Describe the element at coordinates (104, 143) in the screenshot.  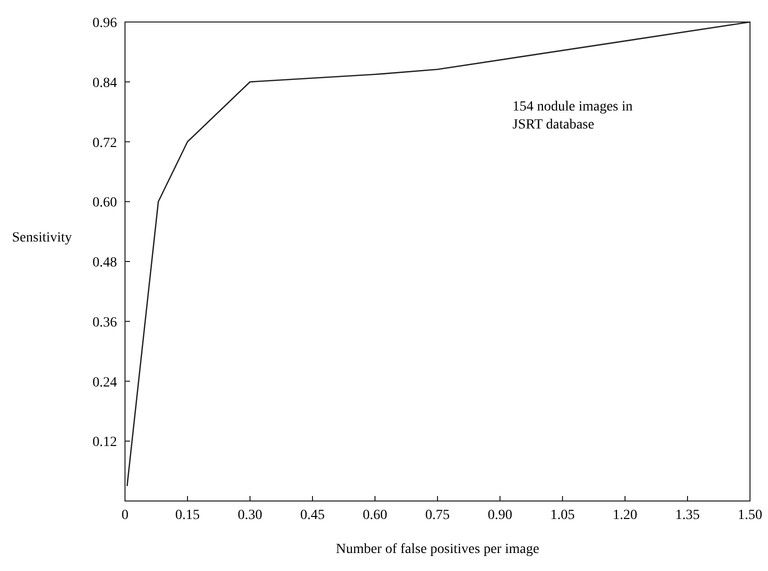
I see `y-tick-label: 0.72` at that location.